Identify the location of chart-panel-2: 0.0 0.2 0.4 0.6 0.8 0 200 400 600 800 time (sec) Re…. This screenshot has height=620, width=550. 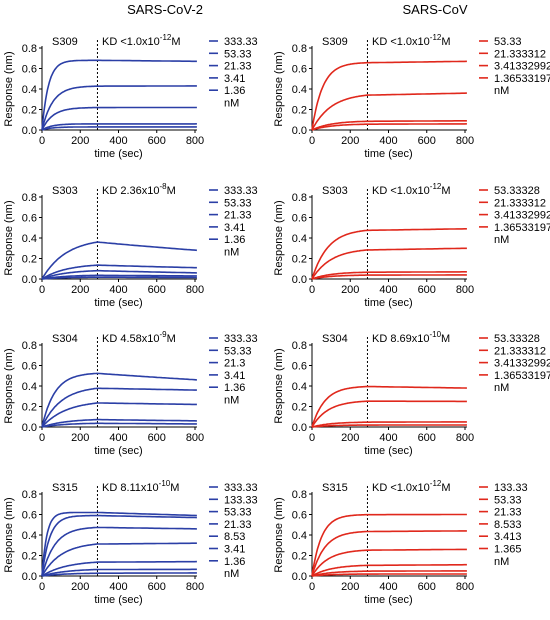
(130, 245).